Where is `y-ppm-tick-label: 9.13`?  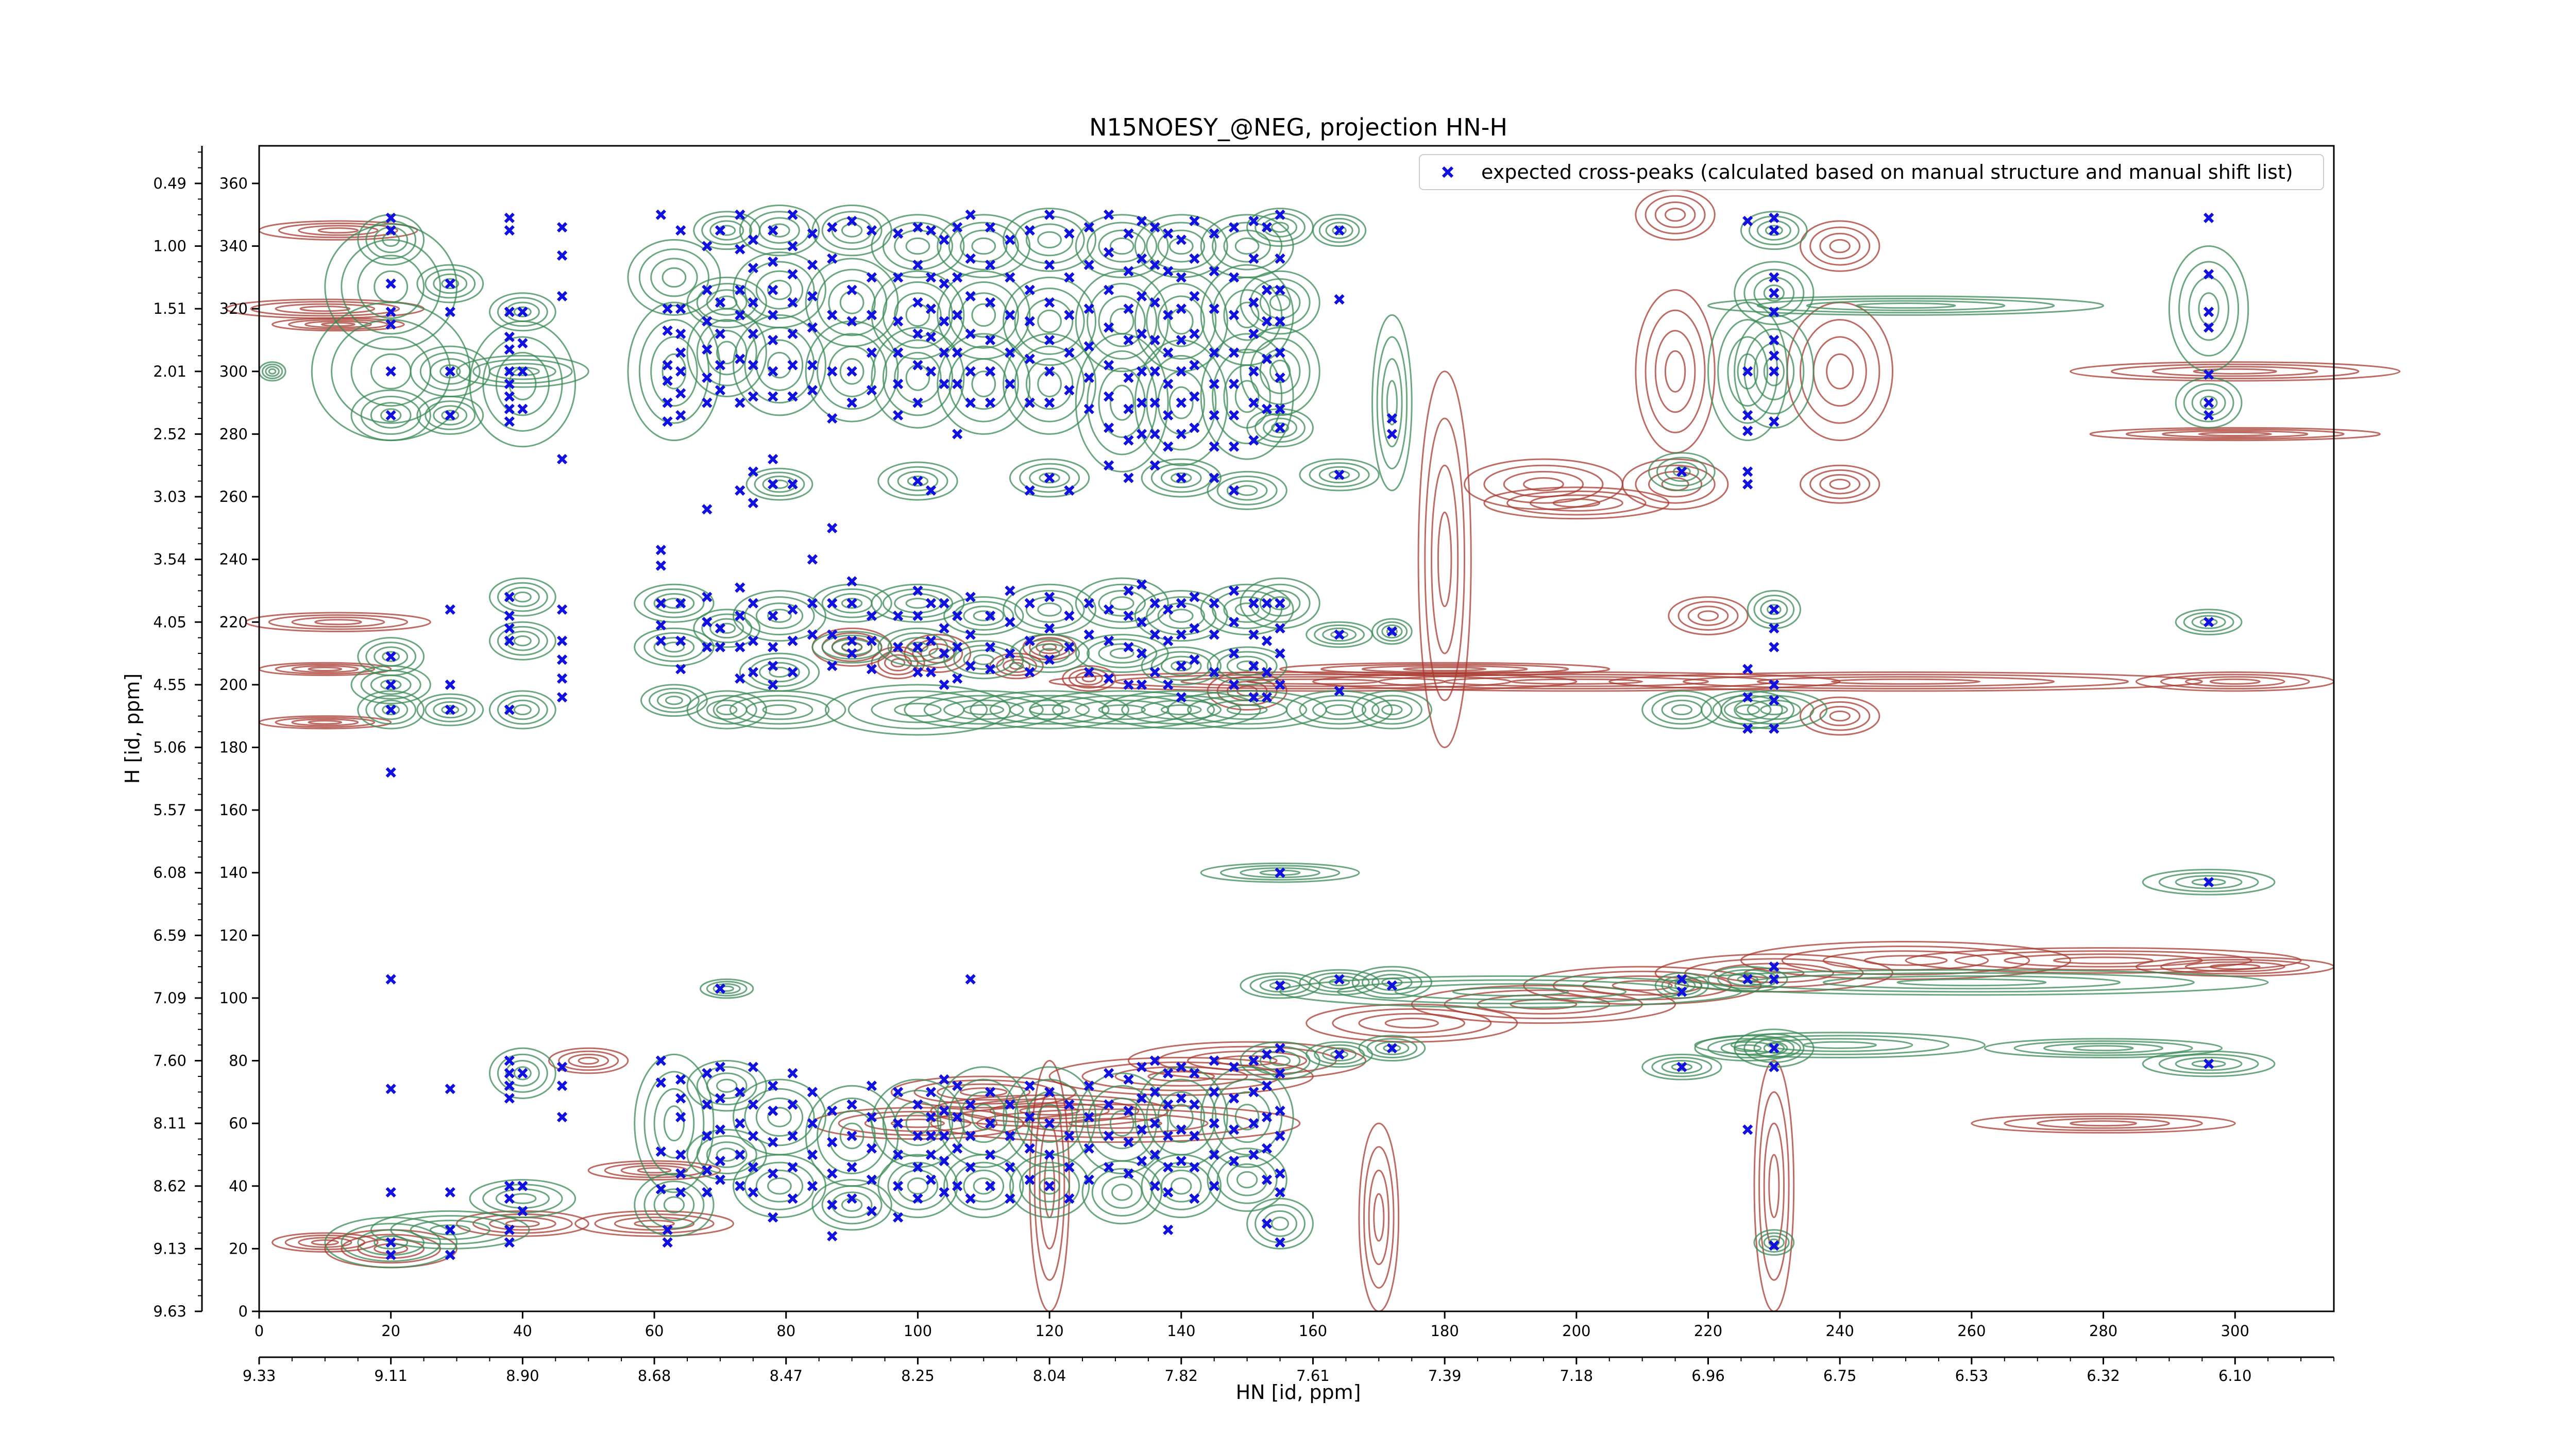
y-ppm-tick-label: 9.13 is located at coordinates (170, 1249).